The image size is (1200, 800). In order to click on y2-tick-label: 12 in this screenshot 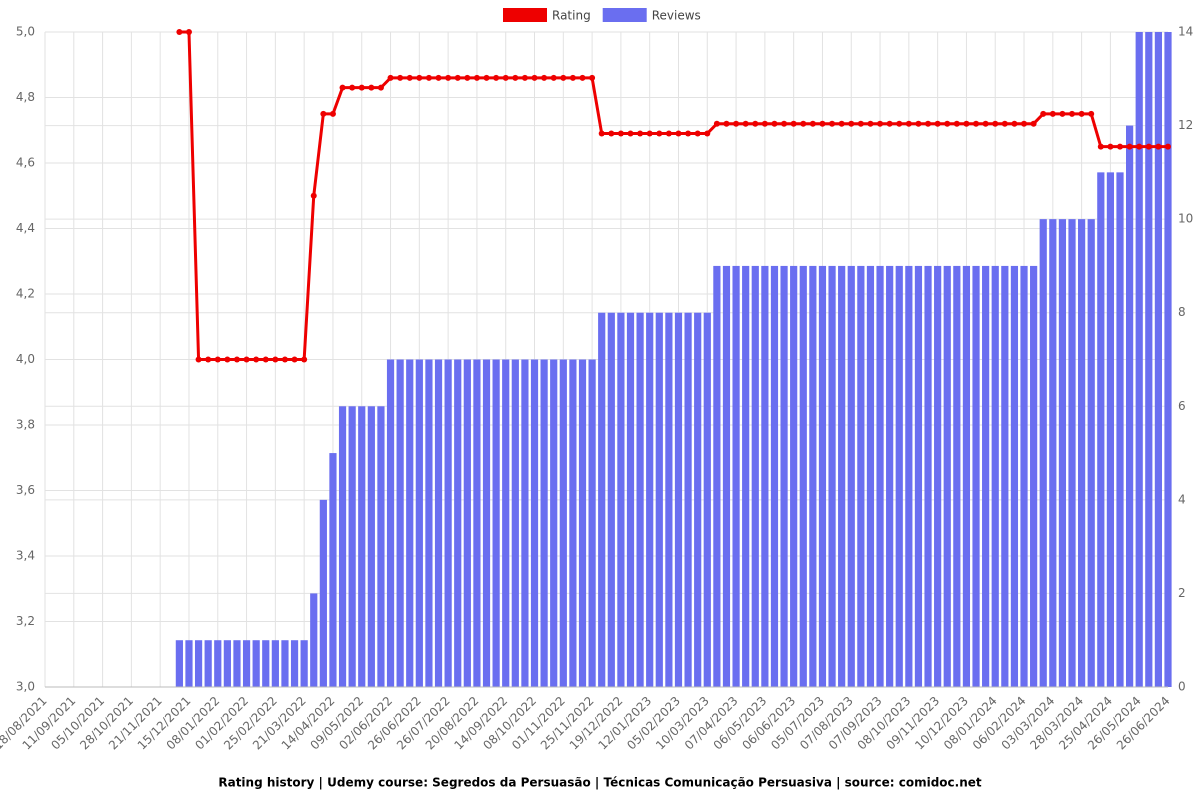, I will do `click(1185, 125)`.